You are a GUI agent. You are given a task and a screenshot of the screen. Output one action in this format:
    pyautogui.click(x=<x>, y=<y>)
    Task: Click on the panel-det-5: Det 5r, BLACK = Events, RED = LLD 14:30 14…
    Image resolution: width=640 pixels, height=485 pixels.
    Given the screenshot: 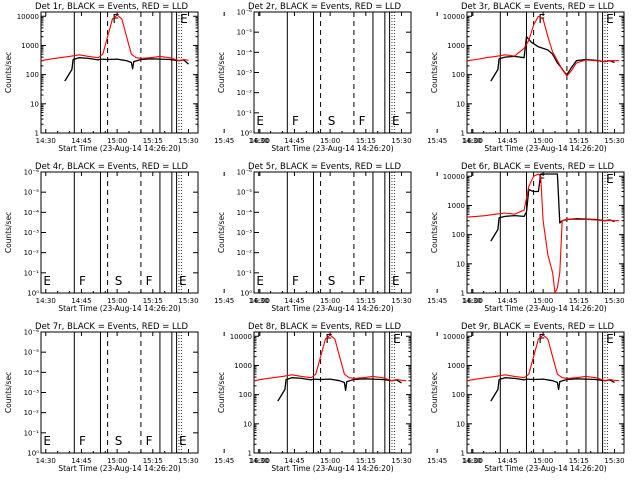 What is the action you would take?
    pyautogui.click(x=350, y=237)
    